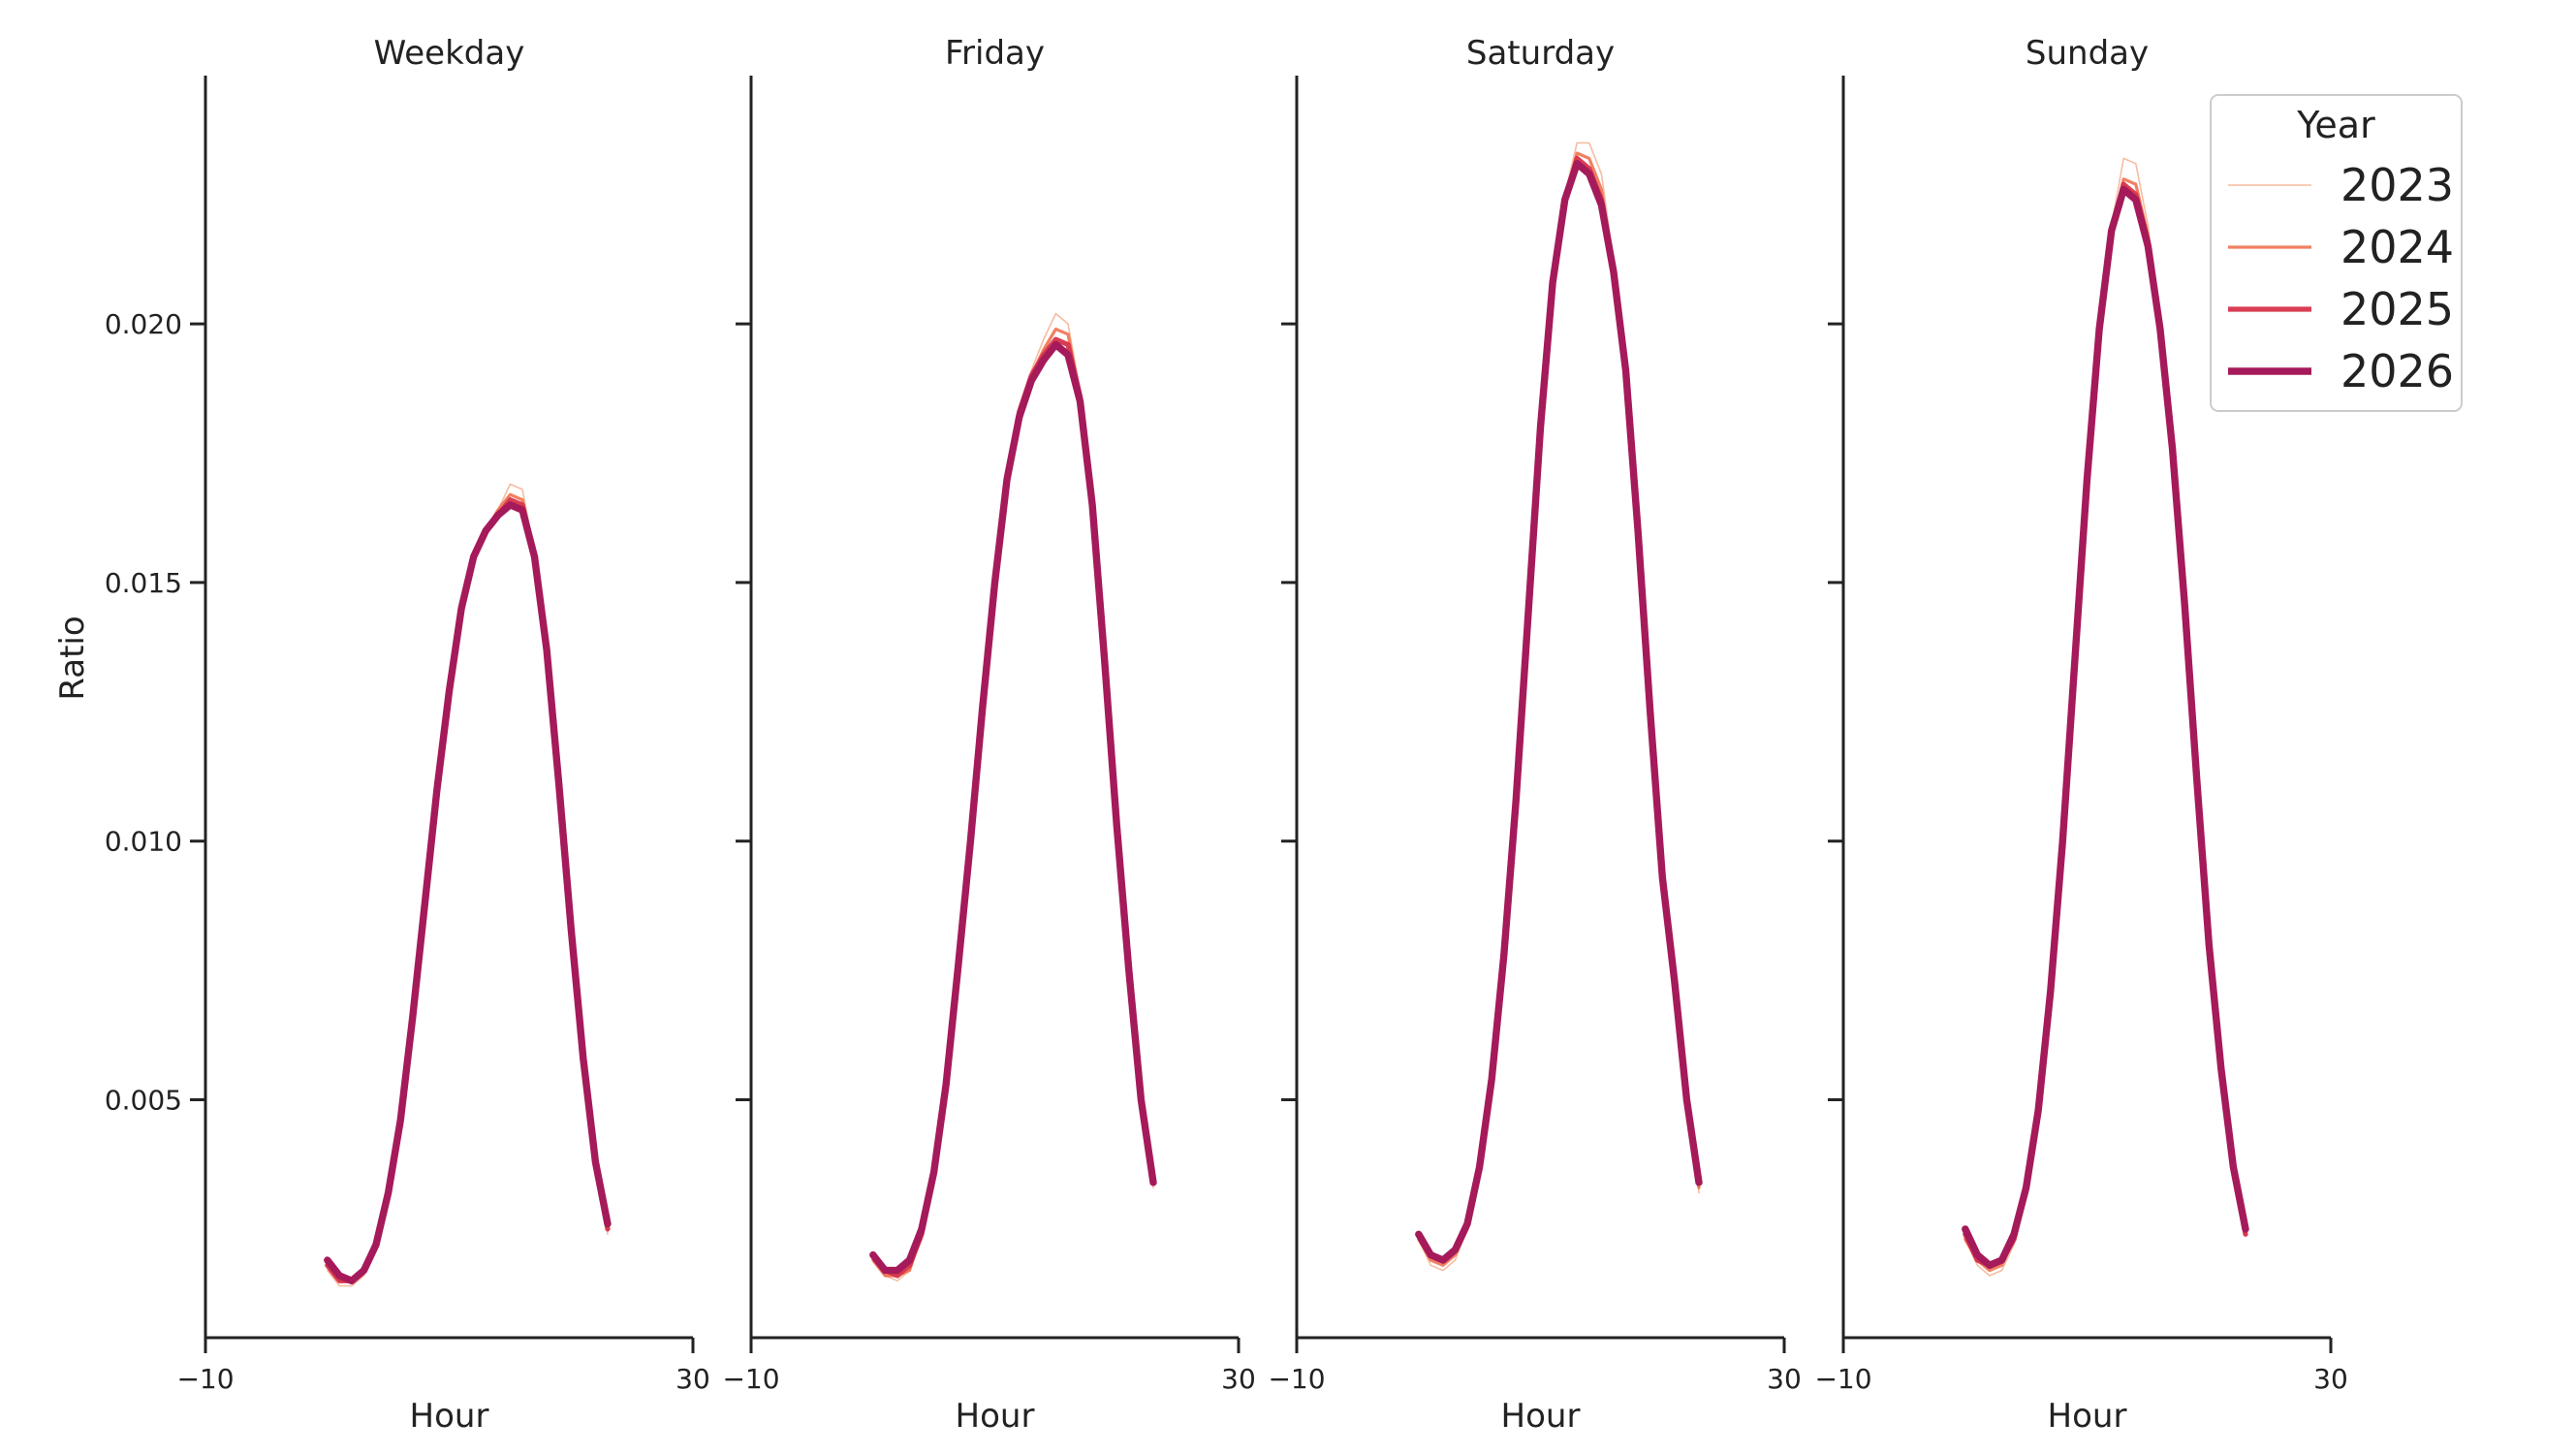 The image size is (2576, 1454). Describe the element at coordinates (2087, 53) in the screenshot. I see `panel-title: Sunday` at that location.